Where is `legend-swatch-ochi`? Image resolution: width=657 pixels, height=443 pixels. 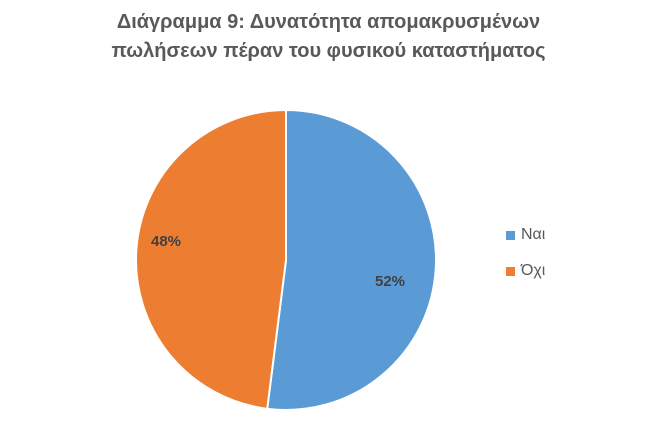 legend-swatch-ochi is located at coordinates (510, 271).